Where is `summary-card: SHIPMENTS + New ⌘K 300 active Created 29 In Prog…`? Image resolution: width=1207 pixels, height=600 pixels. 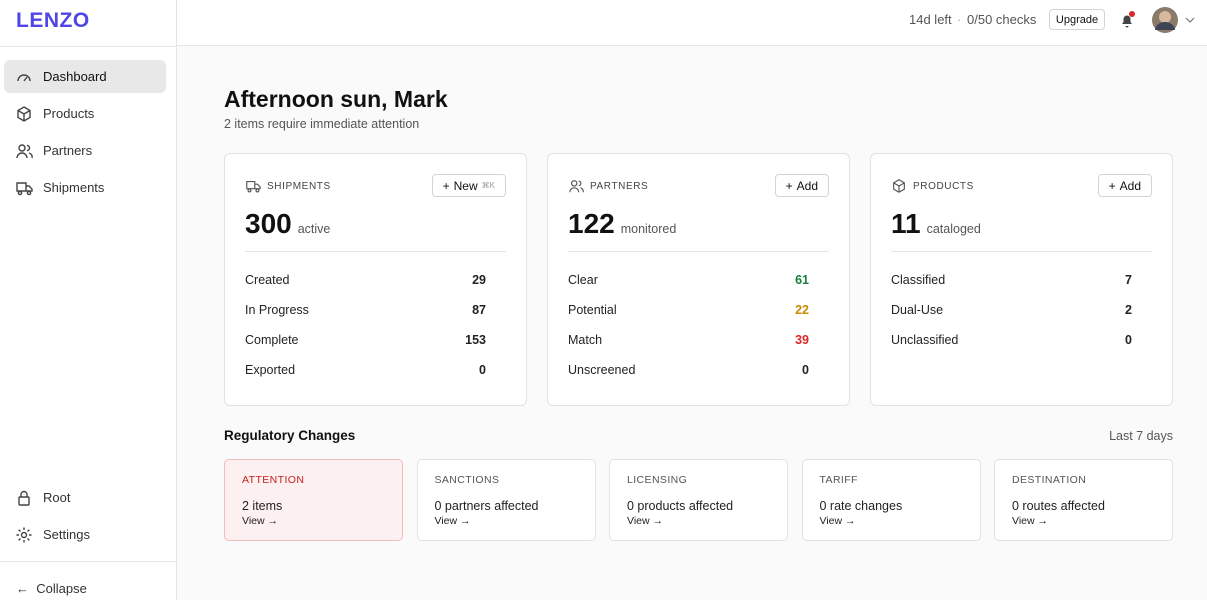 summary-card: SHIPMENTS + New ⌘K 300 active Created 29 In Prog… is located at coordinates (375, 279).